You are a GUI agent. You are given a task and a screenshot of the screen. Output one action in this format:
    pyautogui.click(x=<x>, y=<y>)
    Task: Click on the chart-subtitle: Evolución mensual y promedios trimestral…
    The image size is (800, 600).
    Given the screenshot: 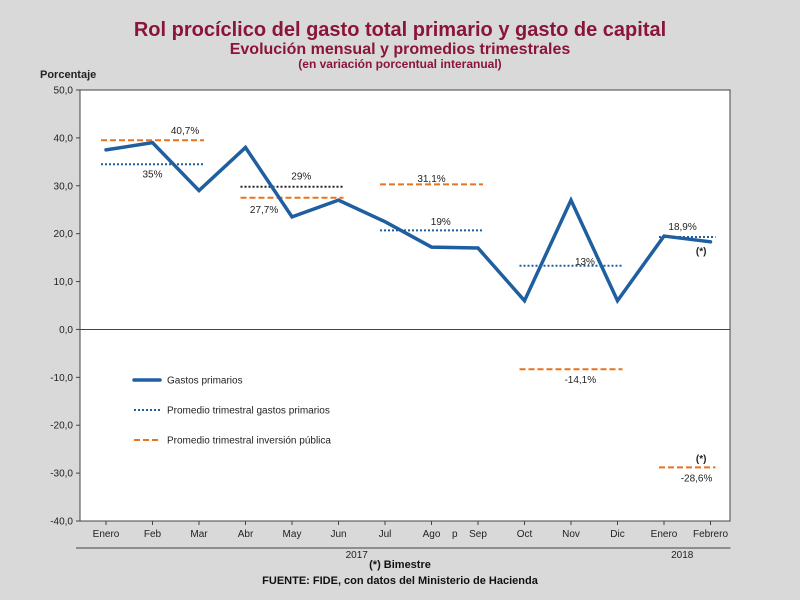 What is the action you would take?
    pyautogui.click(x=400, y=49)
    